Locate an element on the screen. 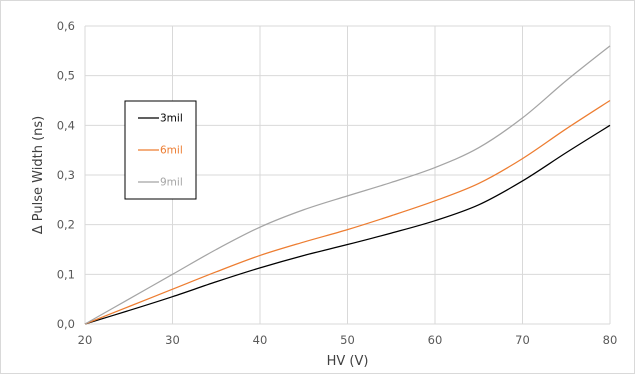  legend-label-3mil: 3mil is located at coordinates (171, 119).